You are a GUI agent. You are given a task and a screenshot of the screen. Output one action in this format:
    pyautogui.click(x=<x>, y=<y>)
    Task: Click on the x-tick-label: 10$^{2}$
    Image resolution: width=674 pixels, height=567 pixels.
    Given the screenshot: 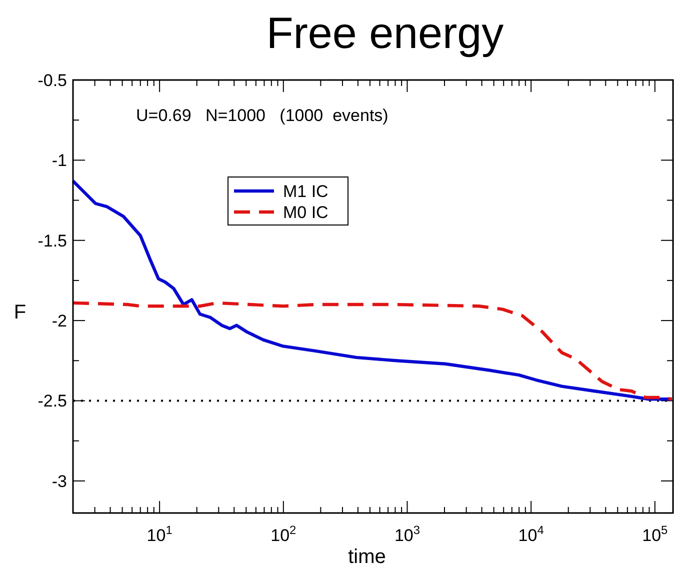 What is the action you would take?
    pyautogui.click(x=283, y=534)
    